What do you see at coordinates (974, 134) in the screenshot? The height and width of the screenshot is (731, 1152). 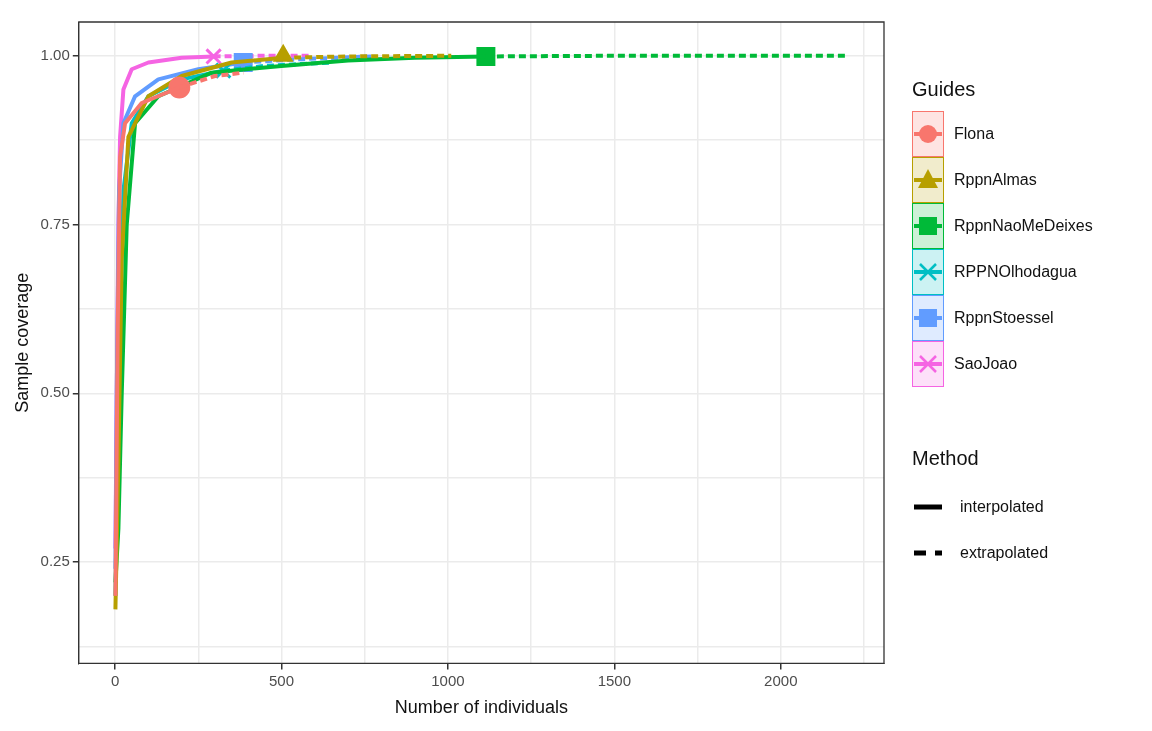 I see `legend-label: Flona` at bounding box center [974, 134].